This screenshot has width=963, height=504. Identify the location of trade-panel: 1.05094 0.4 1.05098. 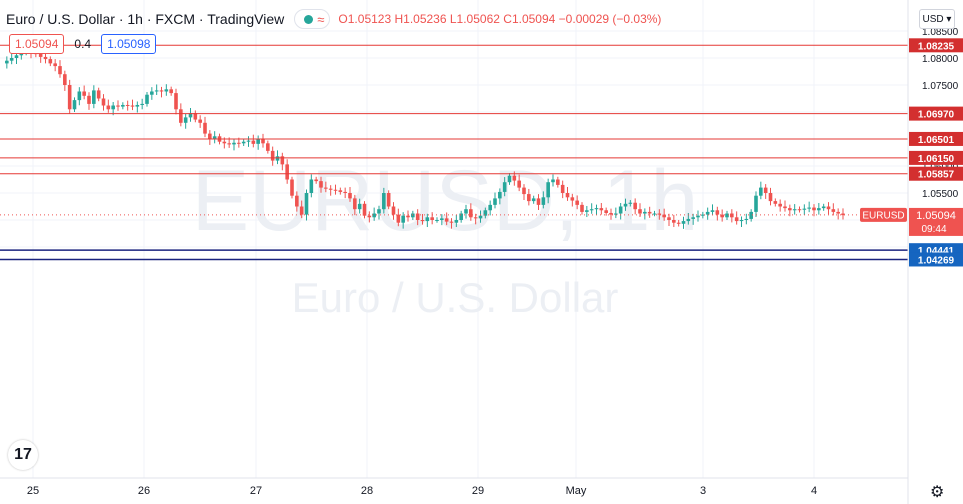
(83, 44).